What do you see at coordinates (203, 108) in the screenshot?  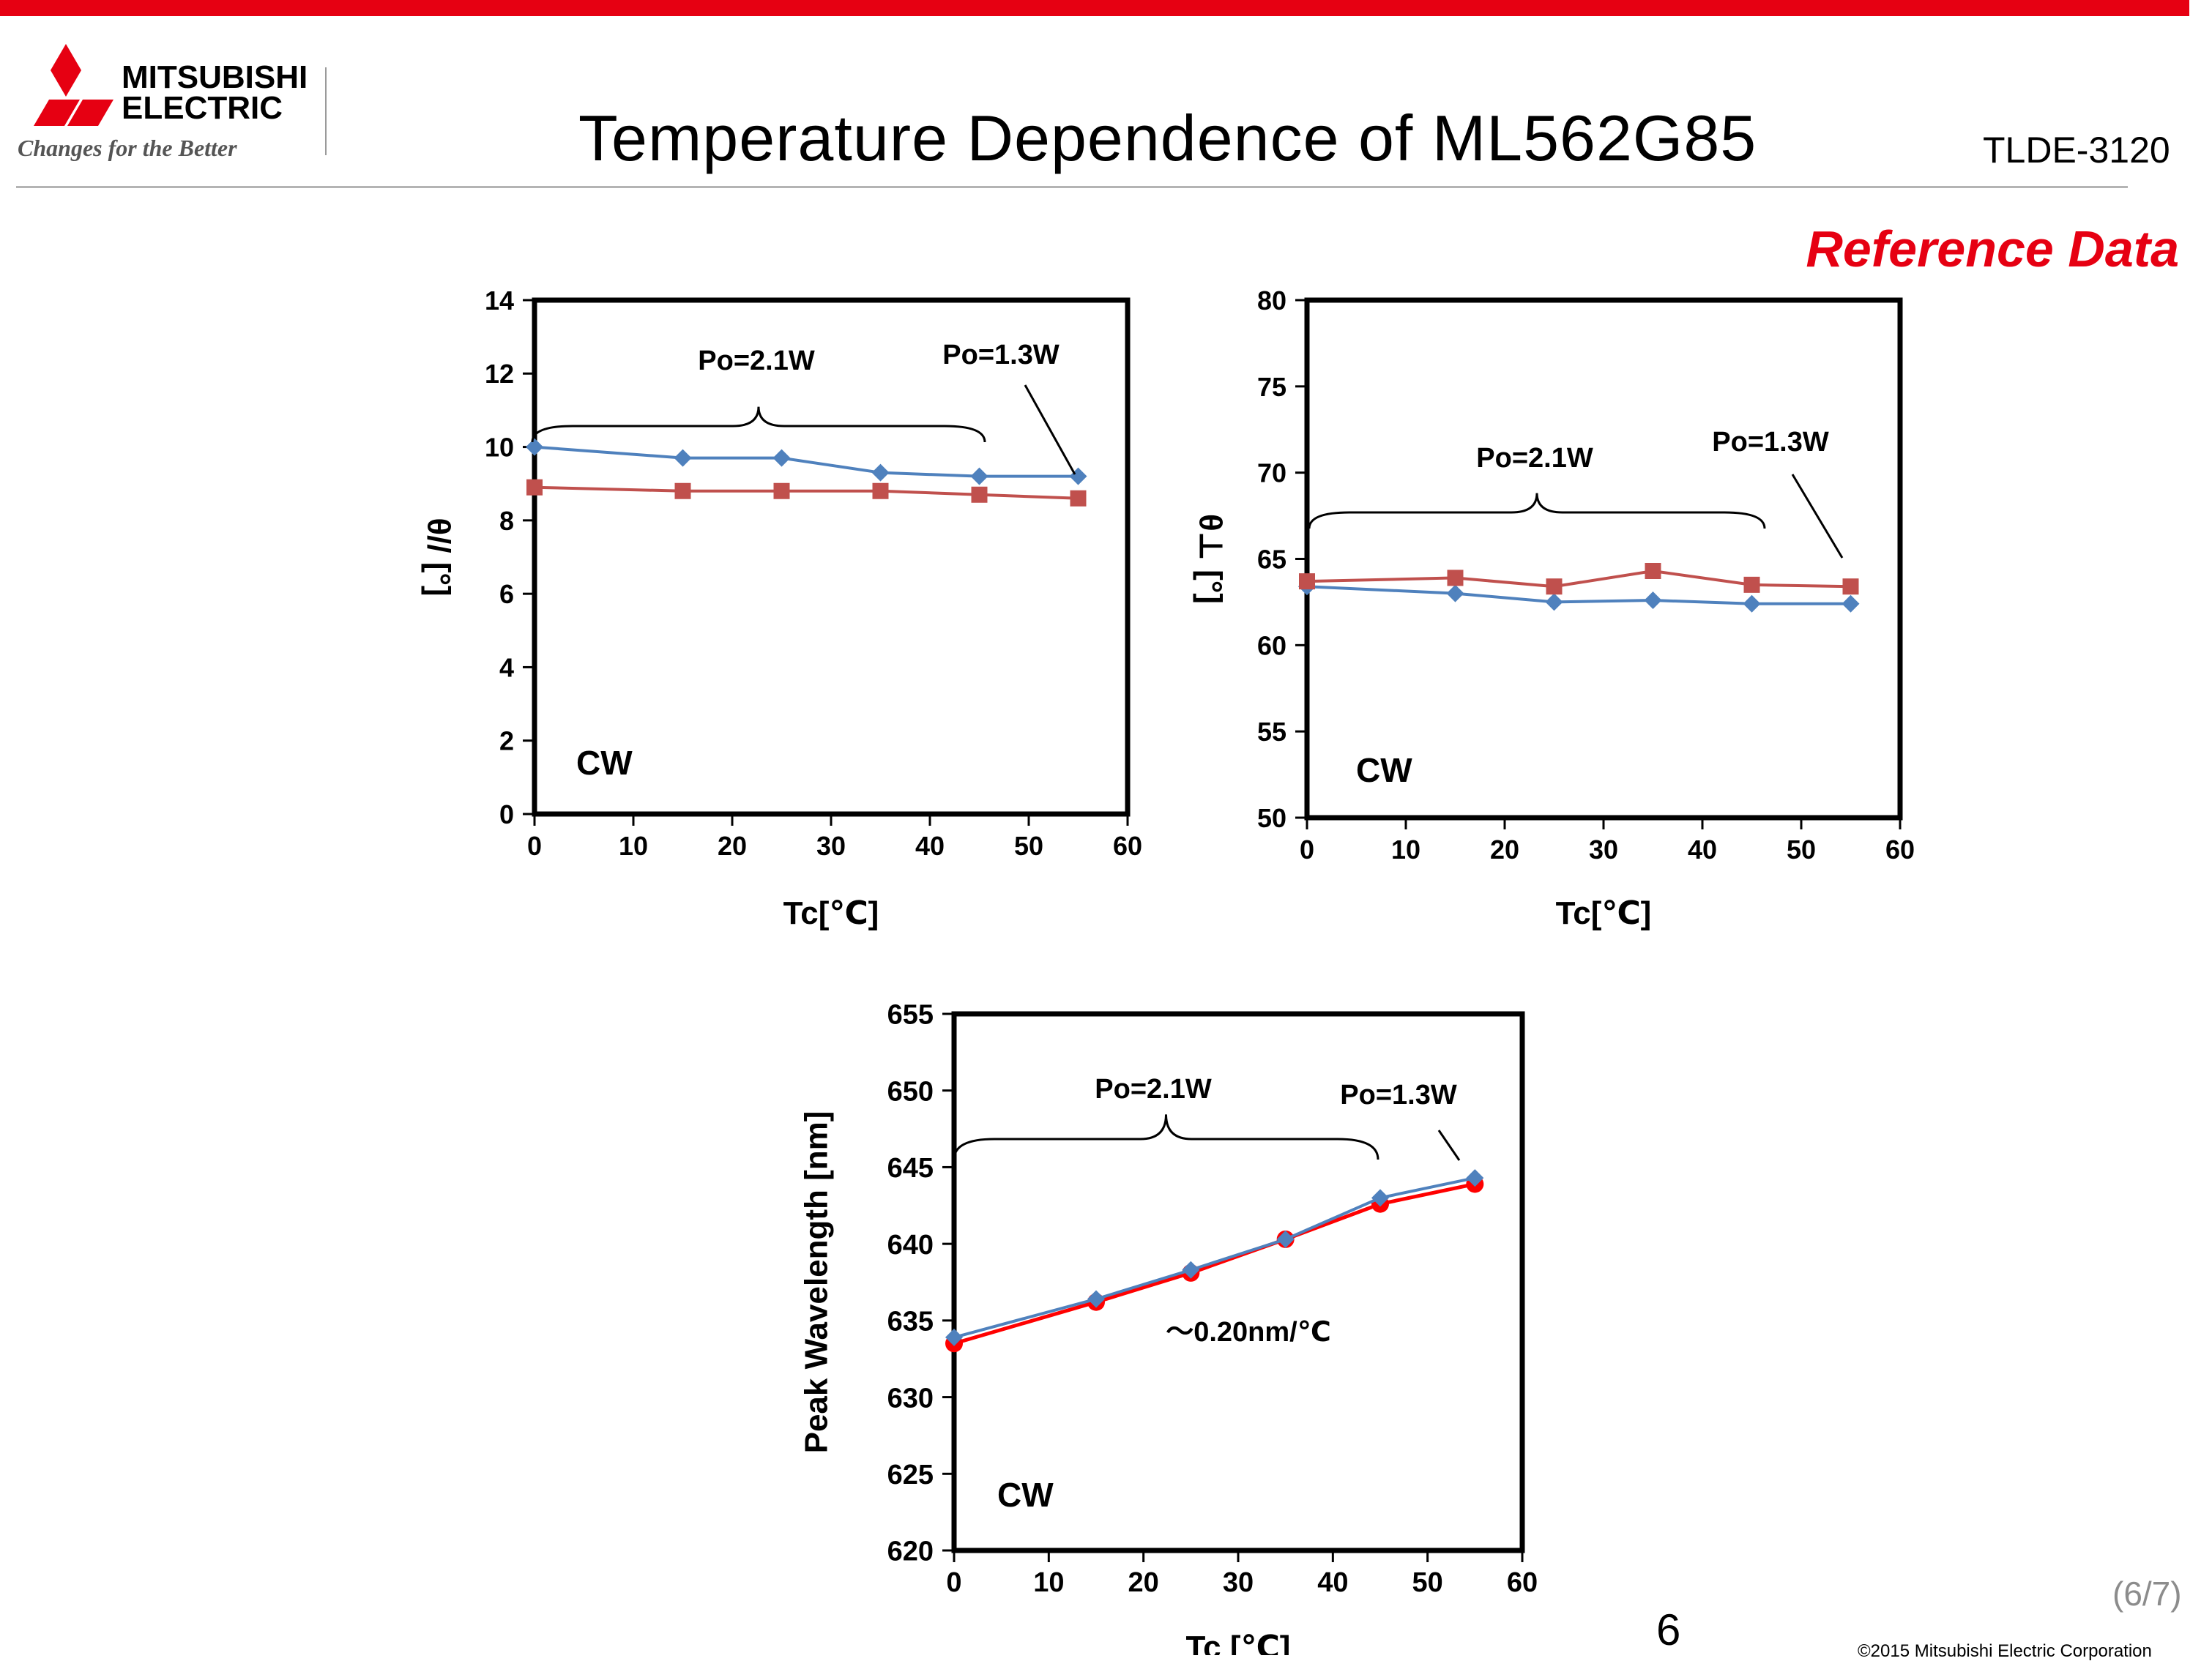 I see `logo-line2: ELECTRIC` at bounding box center [203, 108].